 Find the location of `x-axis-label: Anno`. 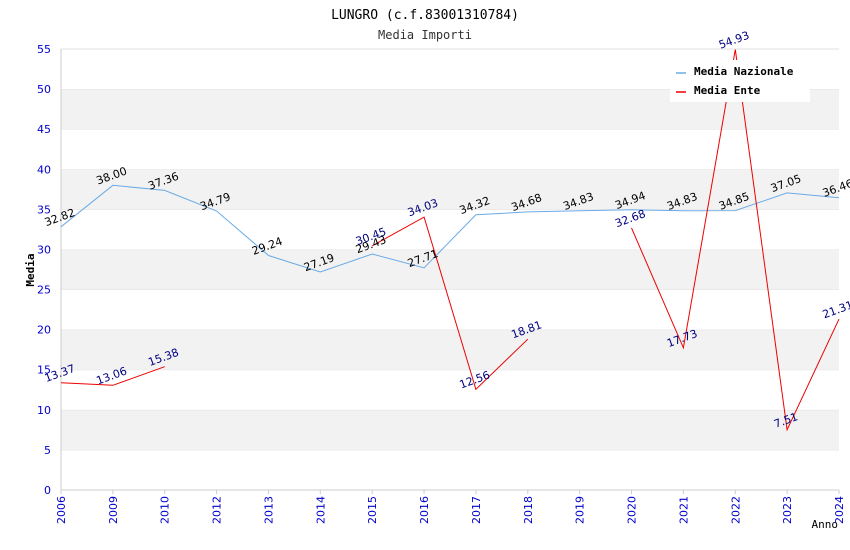

x-axis-label: Anno is located at coordinates (825, 524).